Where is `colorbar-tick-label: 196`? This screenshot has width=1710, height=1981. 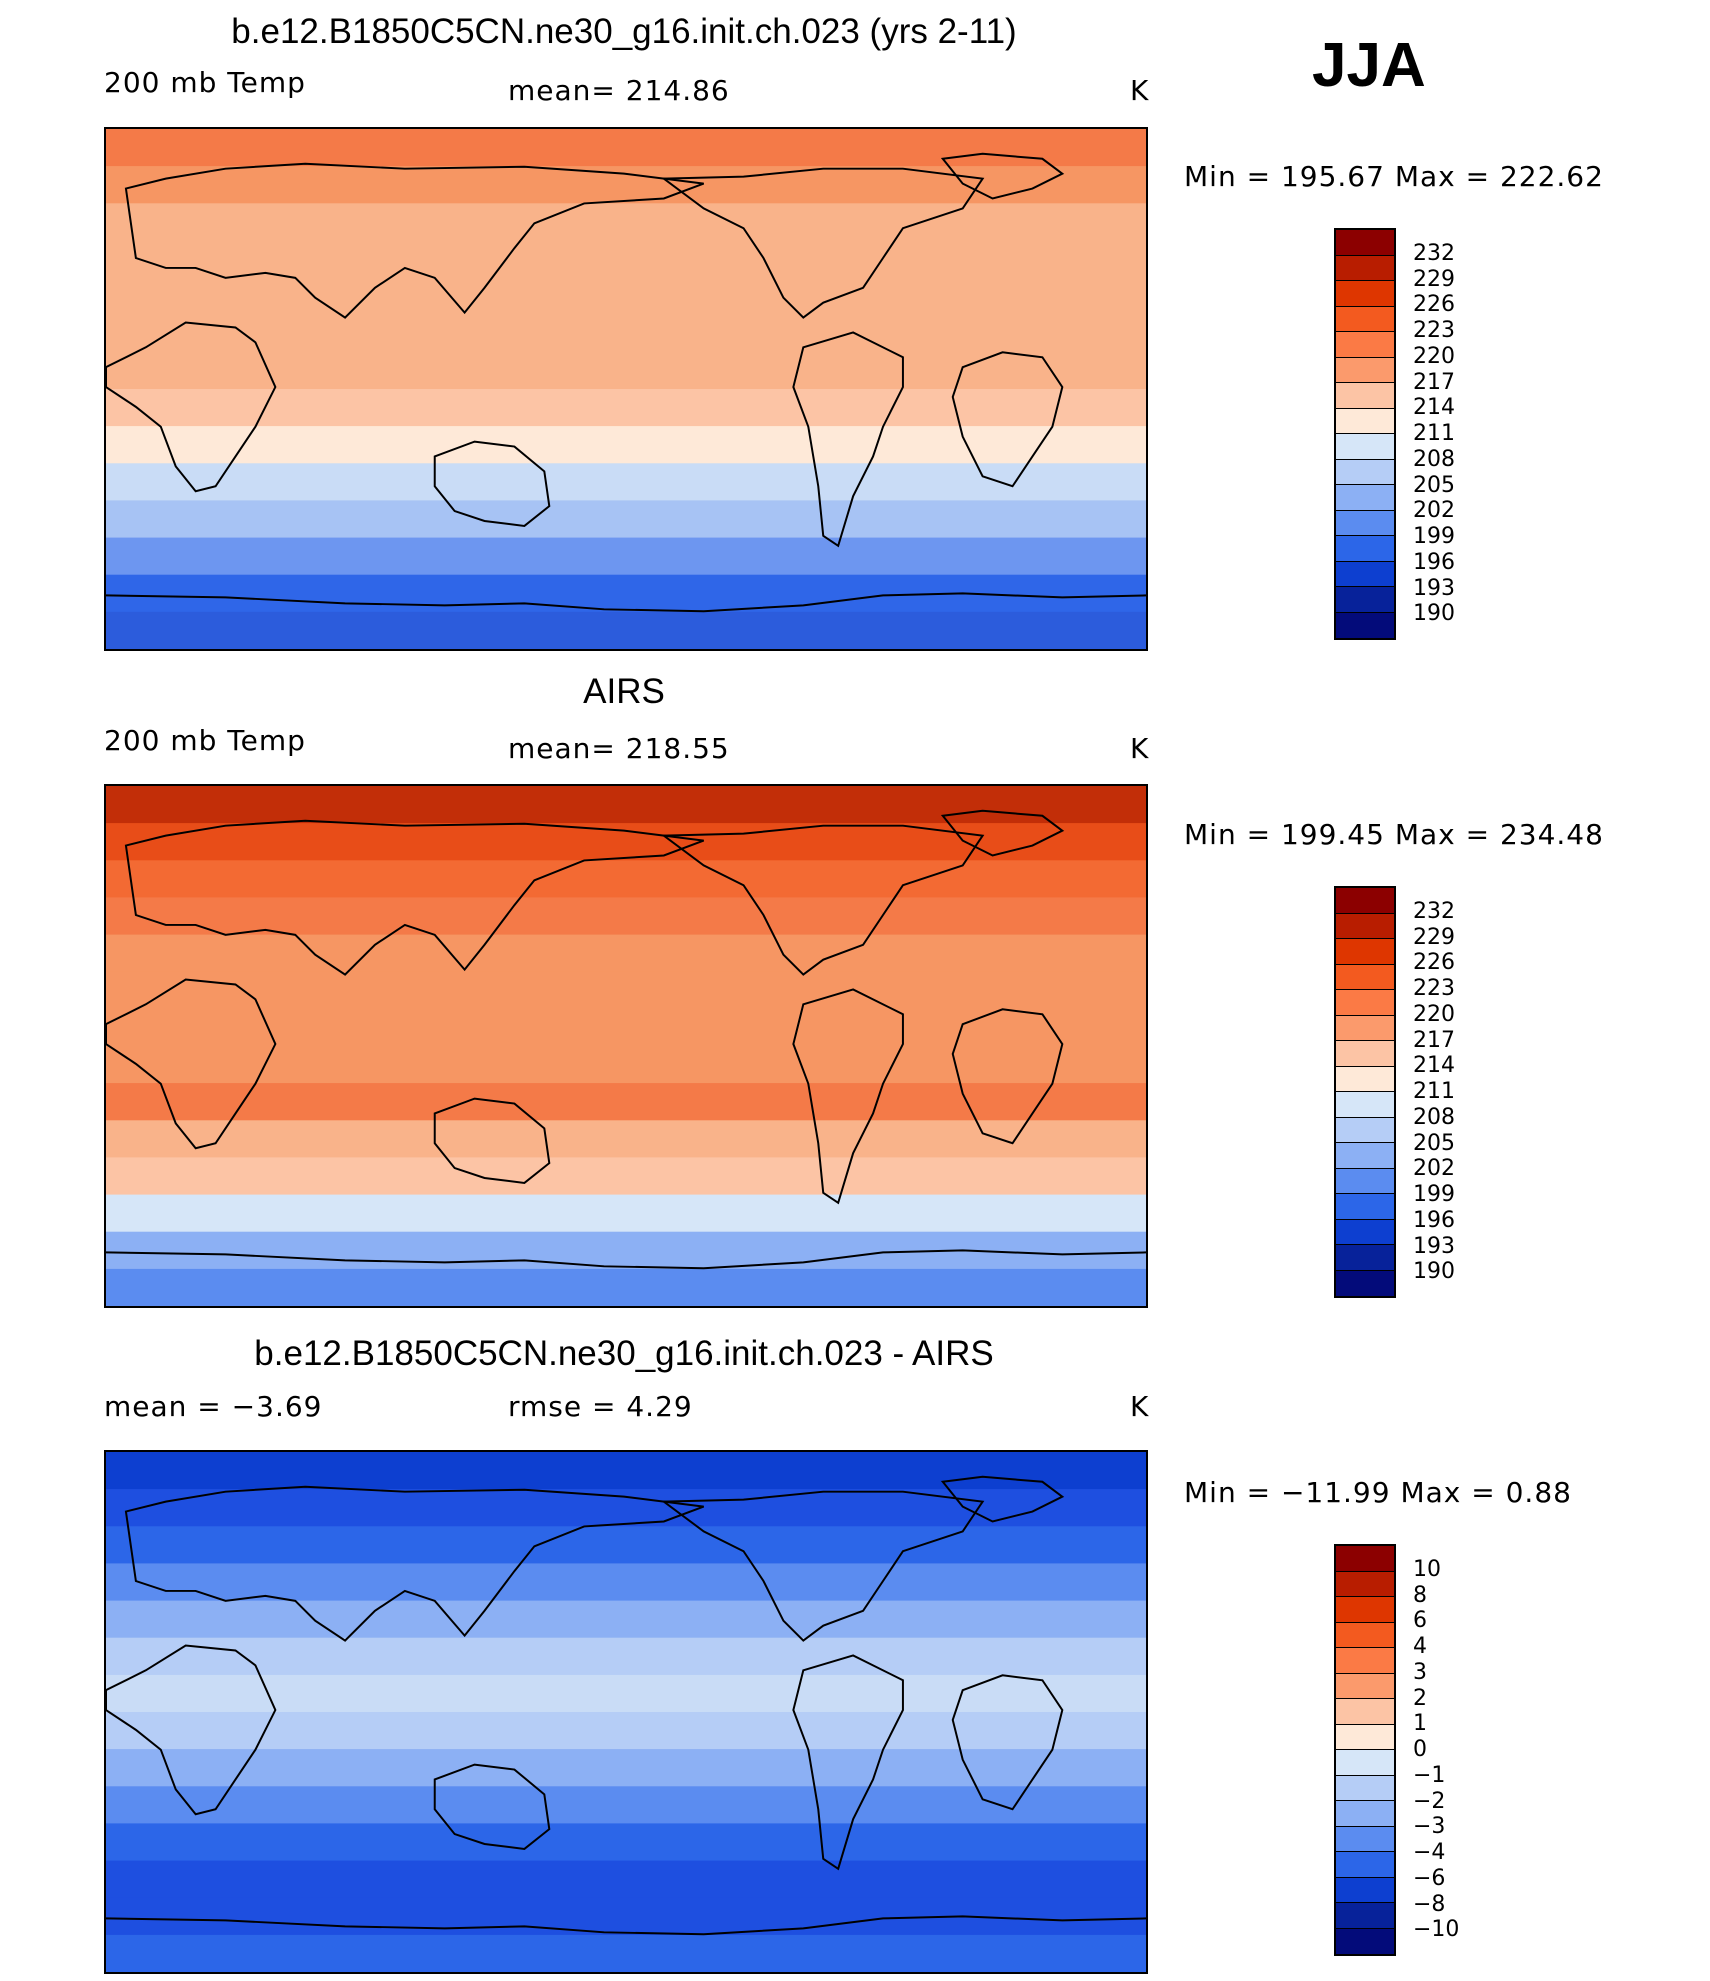 colorbar-tick-label: 196 is located at coordinates (1434, 562).